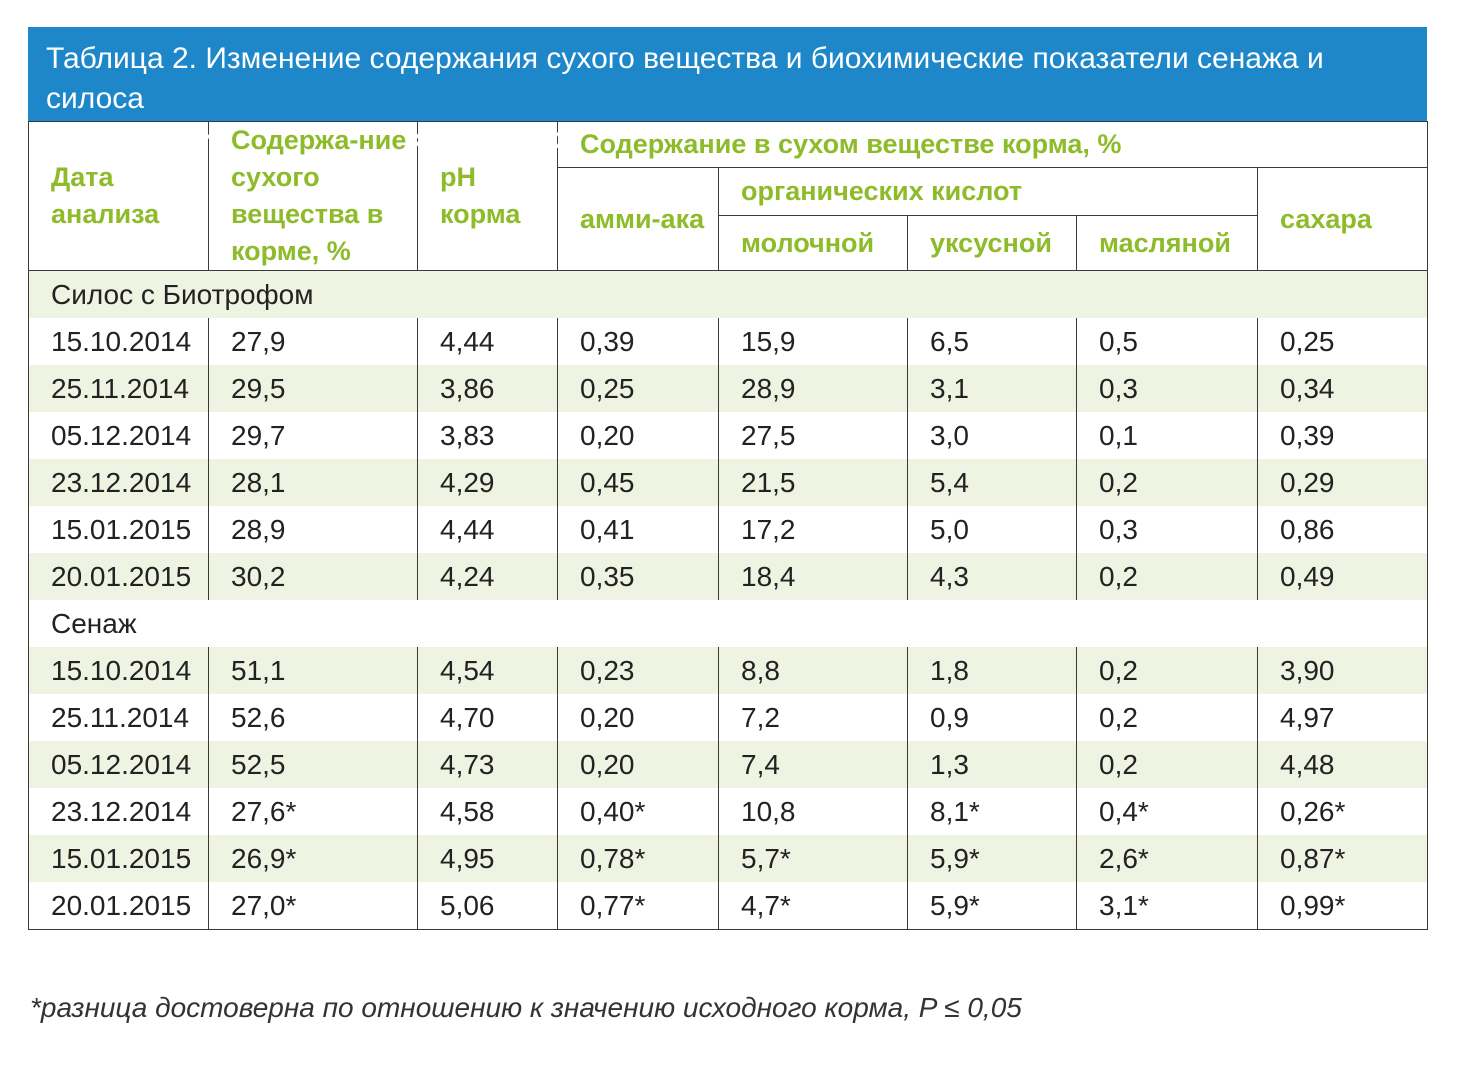 The width and height of the screenshot is (1465, 1077). What do you see at coordinates (313, 482) in the screenshot?
I see `table-cell: 28,1` at bounding box center [313, 482].